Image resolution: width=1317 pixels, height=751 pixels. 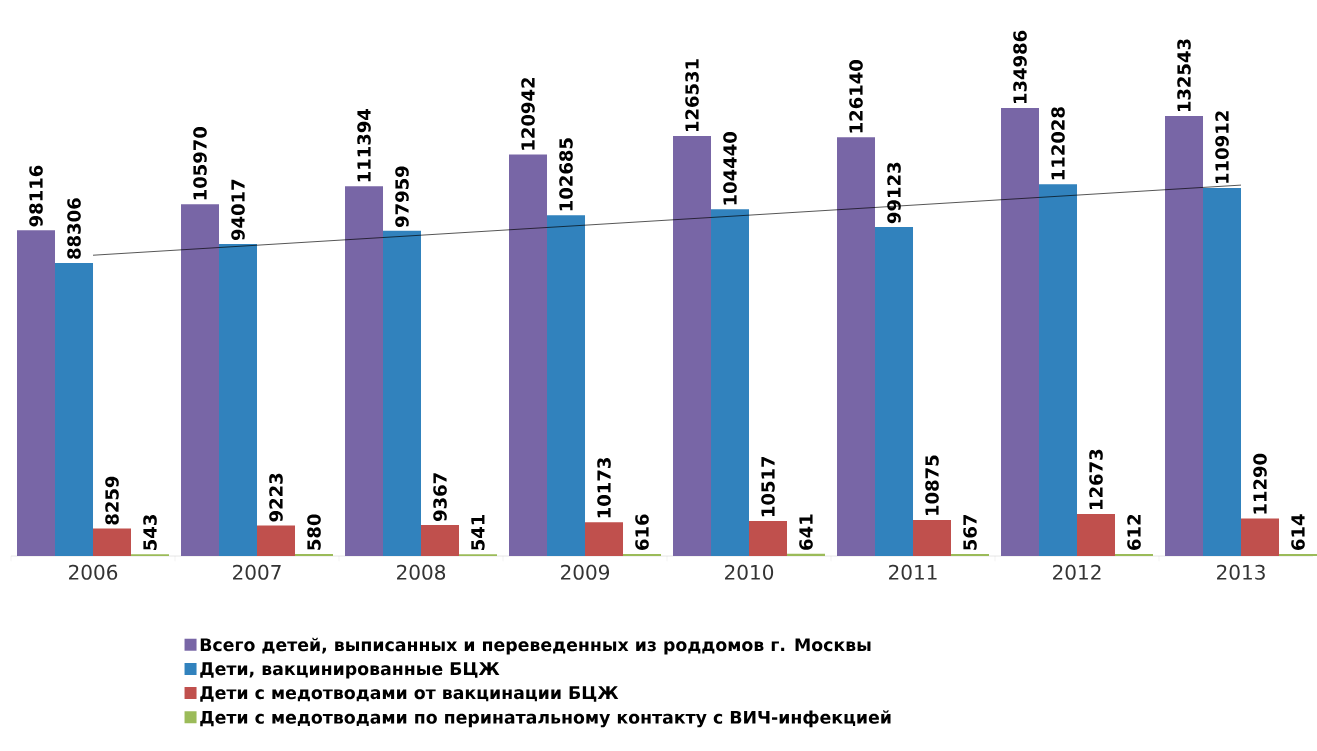 What do you see at coordinates (1096, 479) in the screenshot?
I see `data-label: 12673` at bounding box center [1096, 479].